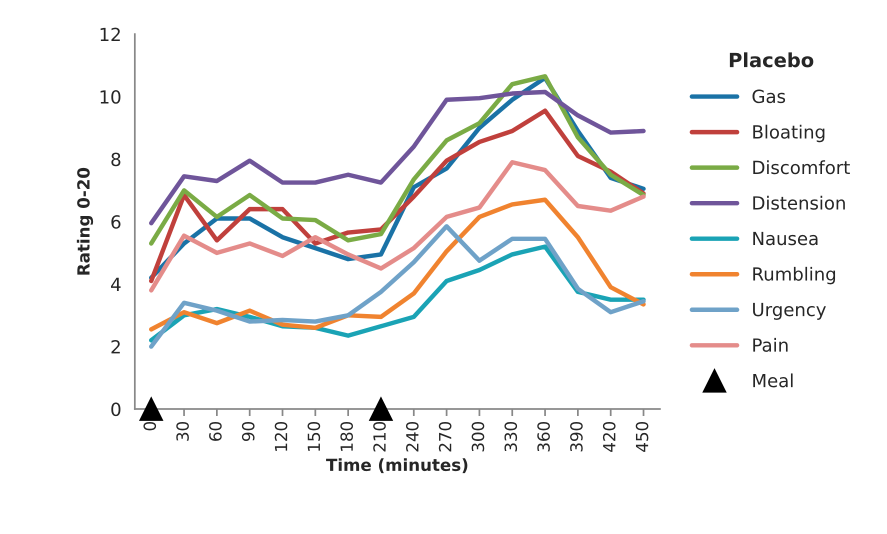 Image resolution: width=887 pixels, height=534 pixels. Describe the element at coordinates (215, 431) in the screenshot. I see `x-tick-label: 60` at that location.